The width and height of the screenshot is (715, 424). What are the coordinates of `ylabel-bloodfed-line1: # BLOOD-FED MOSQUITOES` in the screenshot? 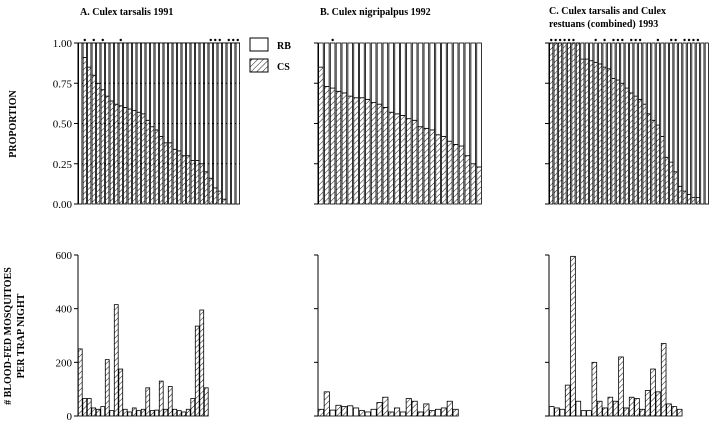 It's located at (8, 336).